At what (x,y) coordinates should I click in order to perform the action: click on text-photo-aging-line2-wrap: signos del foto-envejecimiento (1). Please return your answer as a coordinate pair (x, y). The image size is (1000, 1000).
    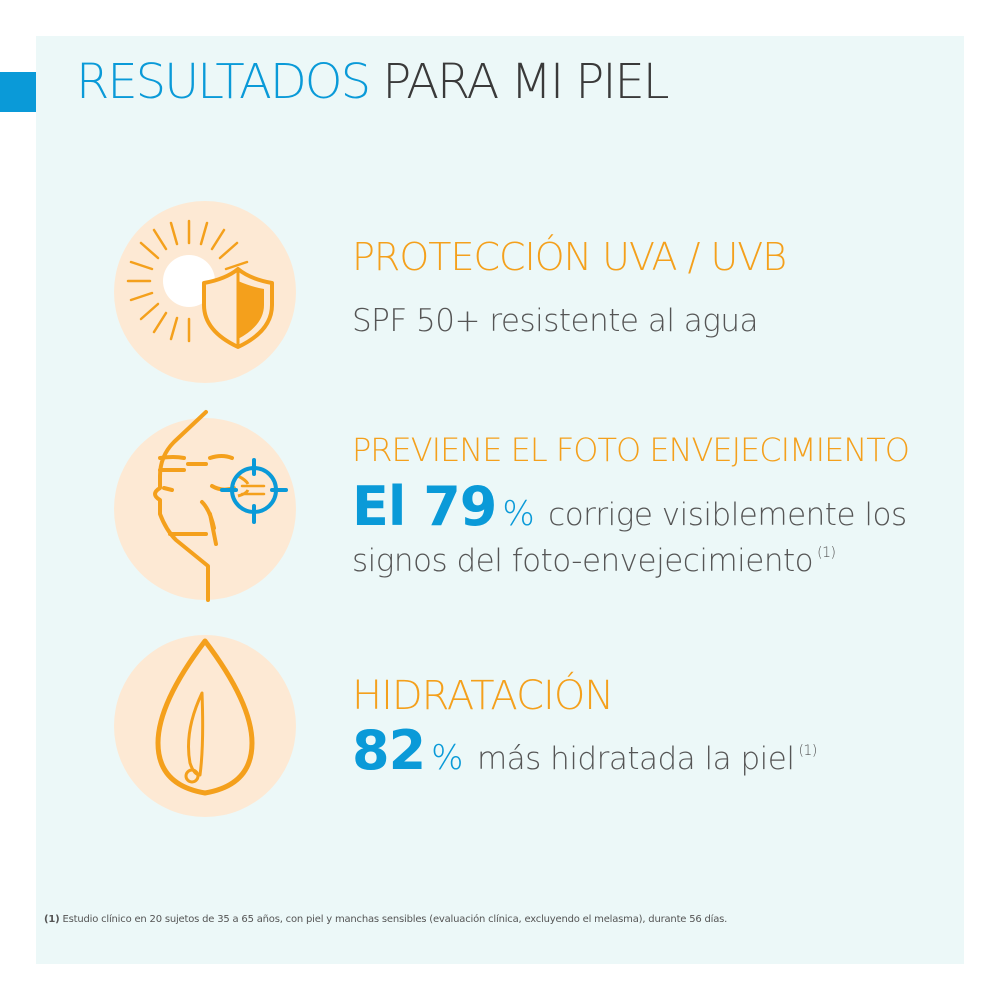
    Looking at the image, I should click on (594, 561).